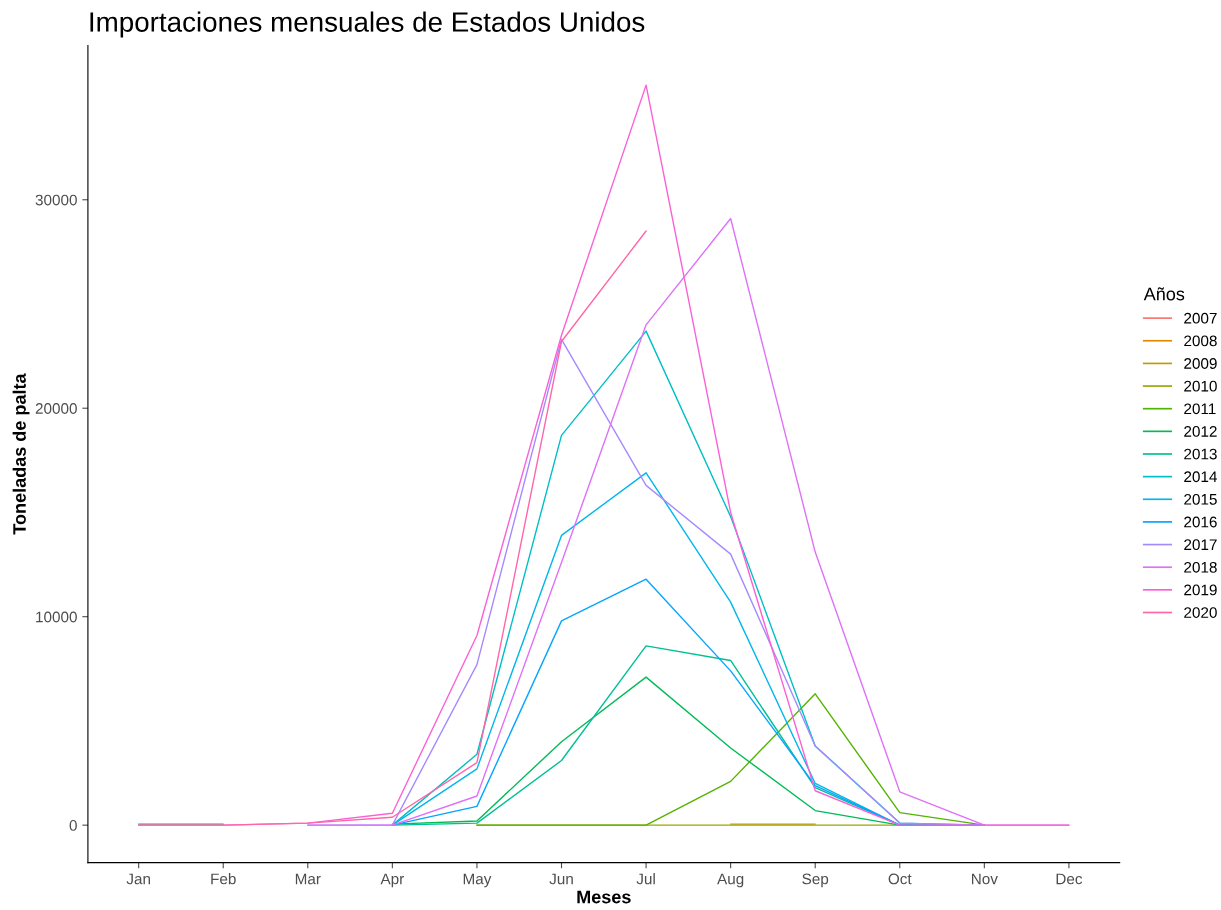 This screenshot has width=1221, height=910. I want to click on x-tick-label: Dec, so click(1069, 879).